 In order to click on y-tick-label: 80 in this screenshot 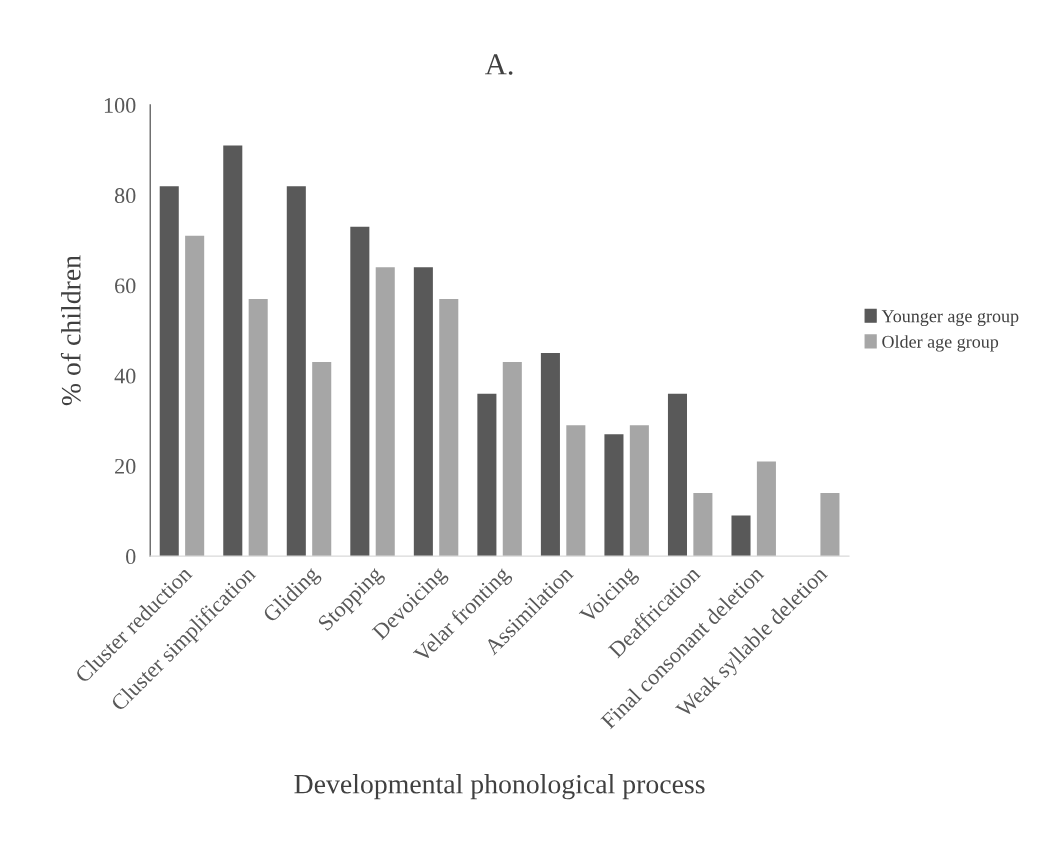, I will do `click(125, 196)`.